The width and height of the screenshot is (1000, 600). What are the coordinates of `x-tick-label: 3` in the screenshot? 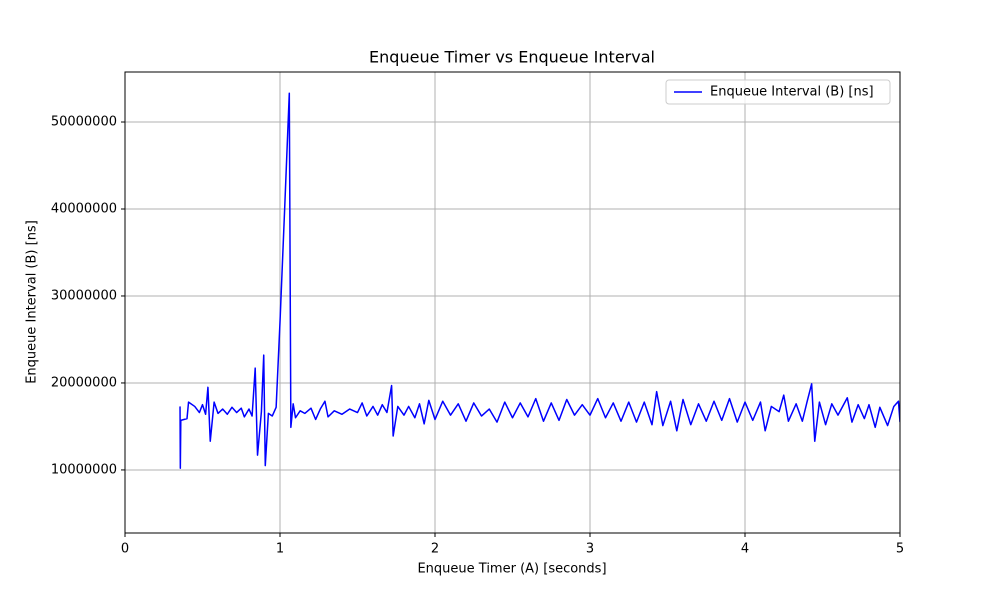 It's located at (590, 549).